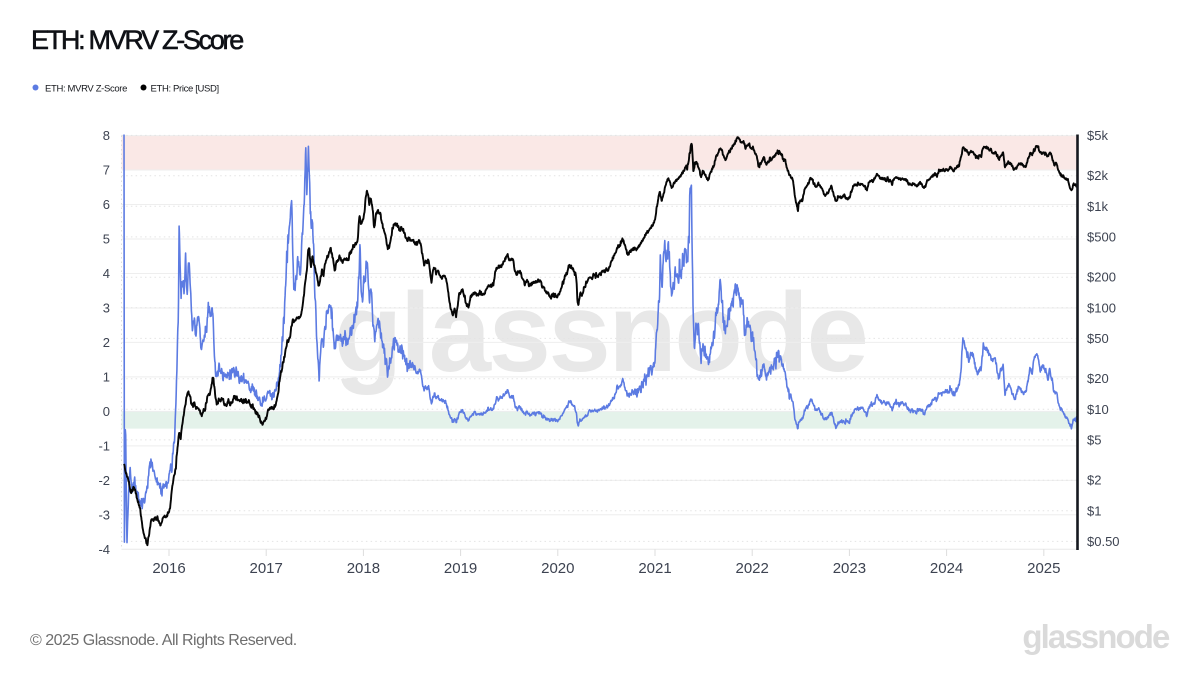 This screenshot has width=1200, height=675. What do you see at coordinates (1098, 338) in the screenshot?
I see `svg-text: $50` at bounding box center [1098, 338].